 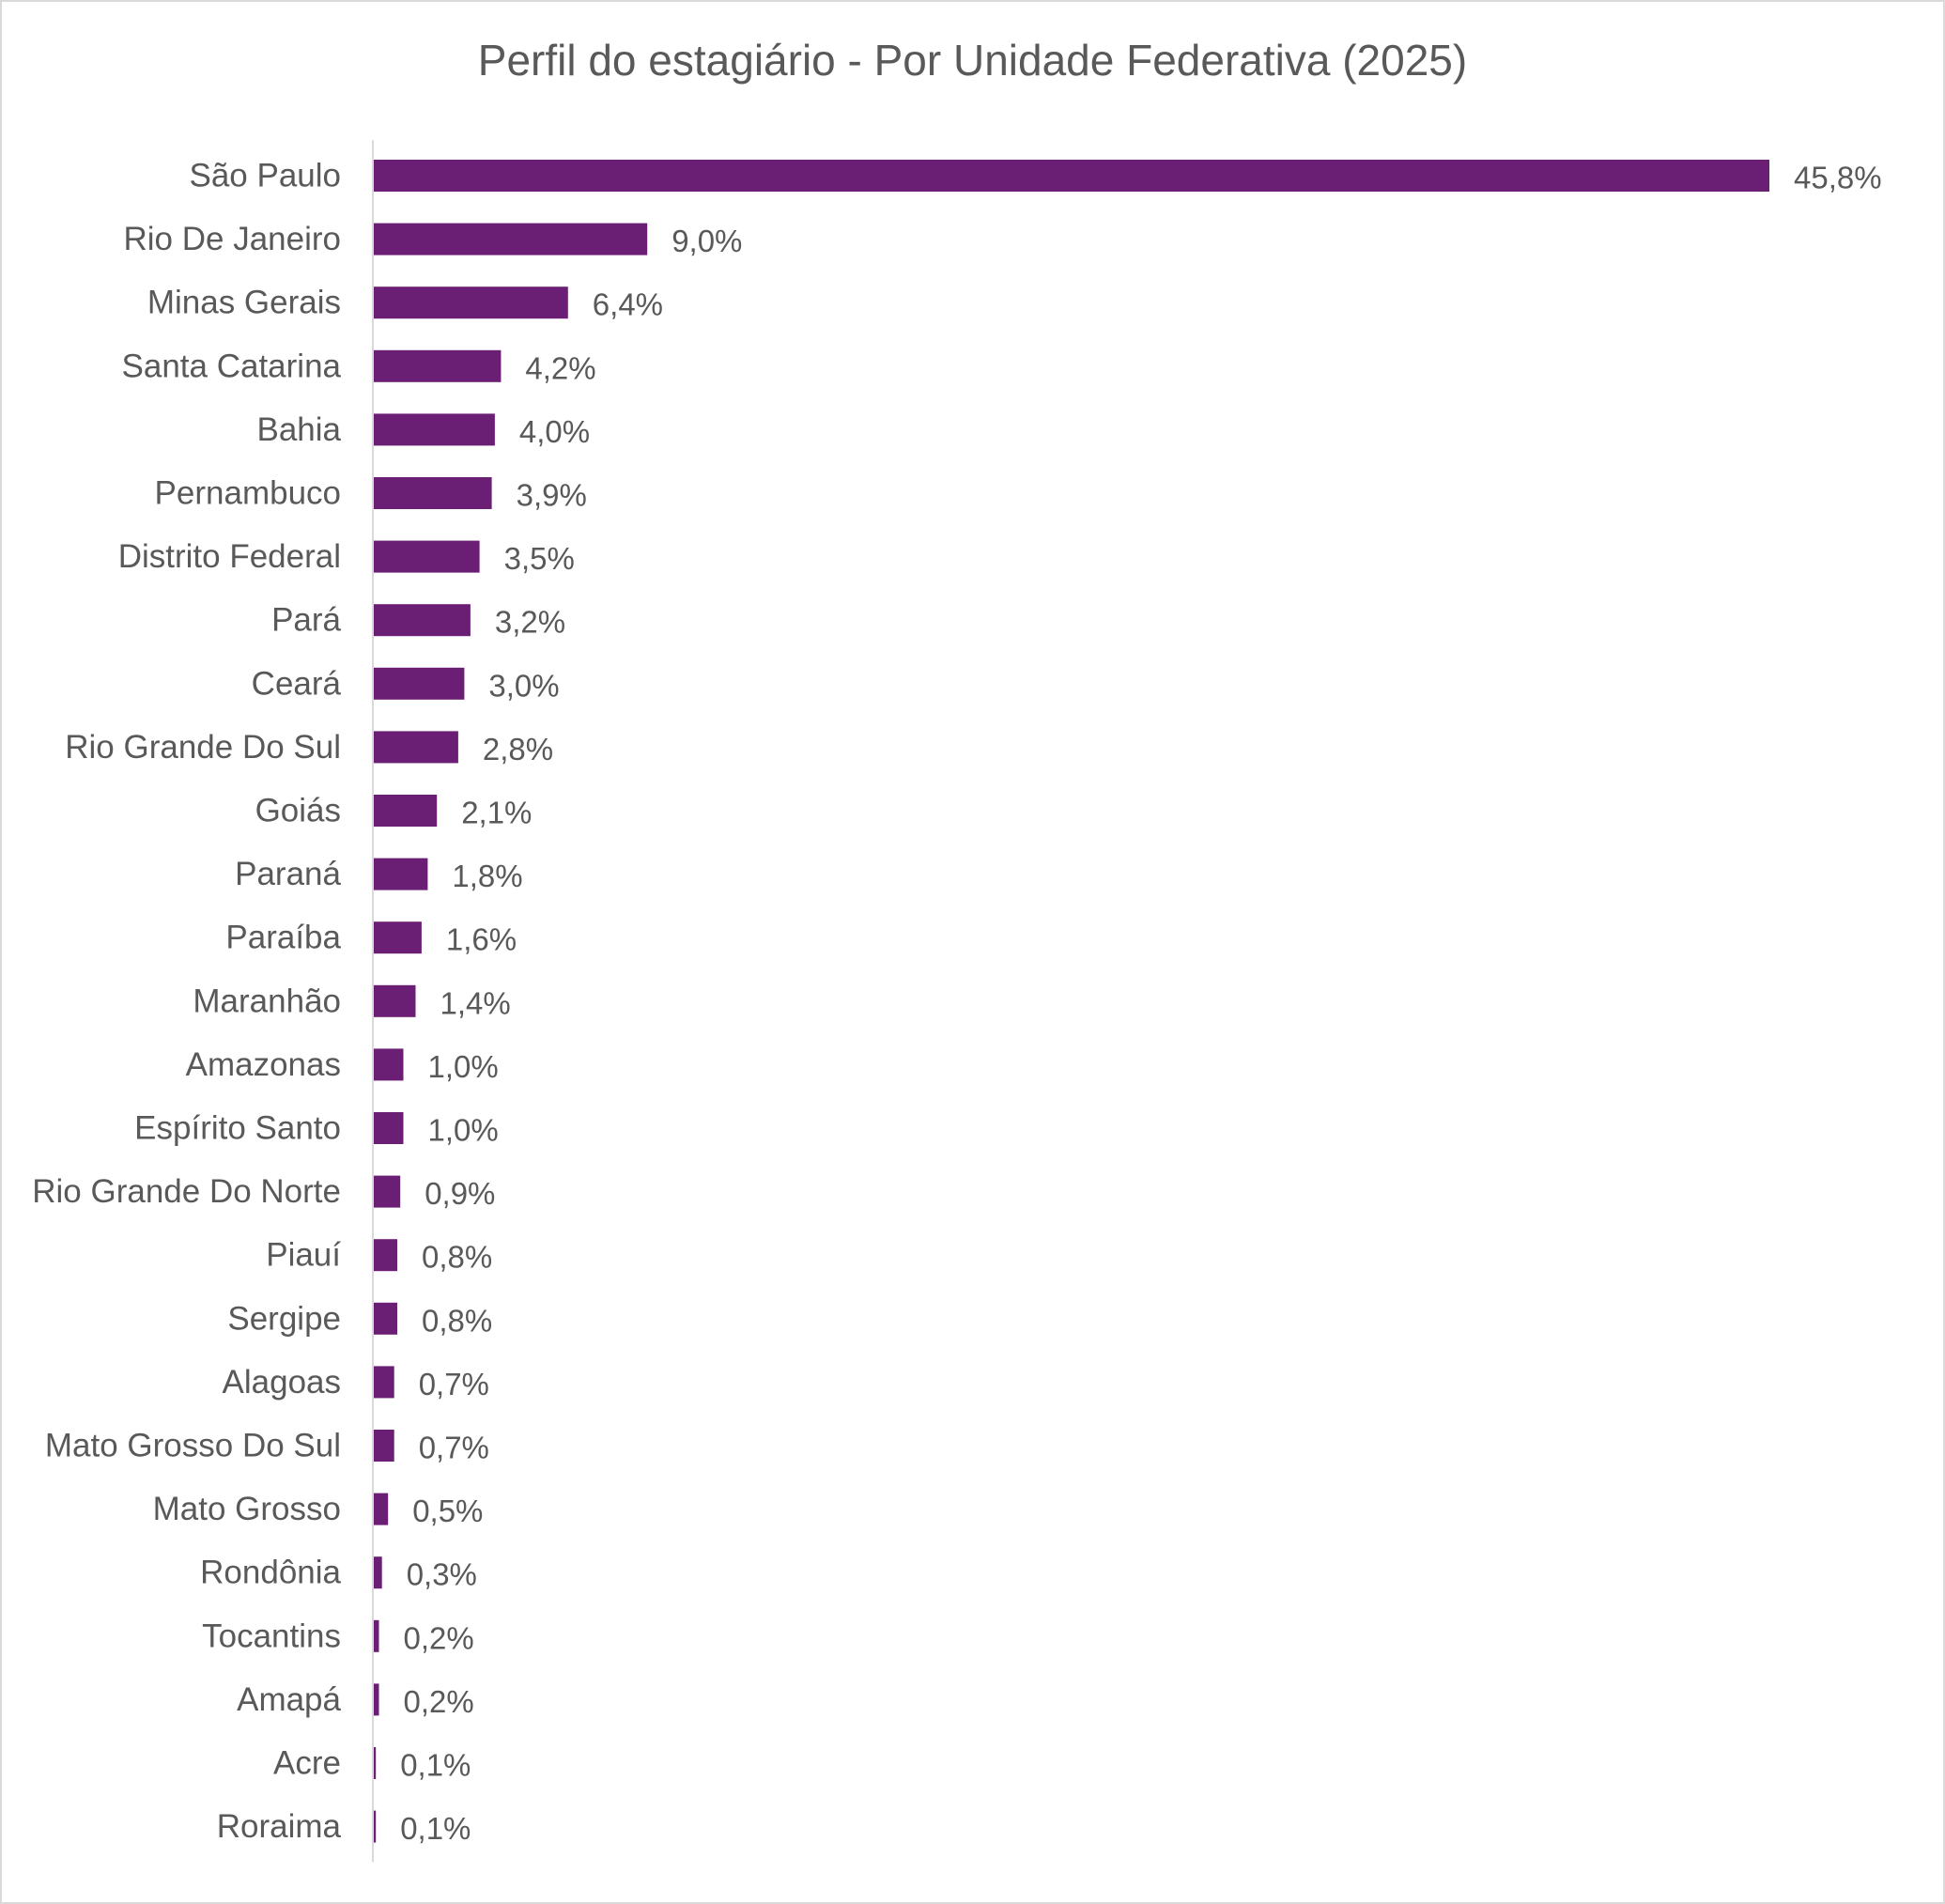 I want to click on category-label: Amapá, so click(x=289, y=1699).